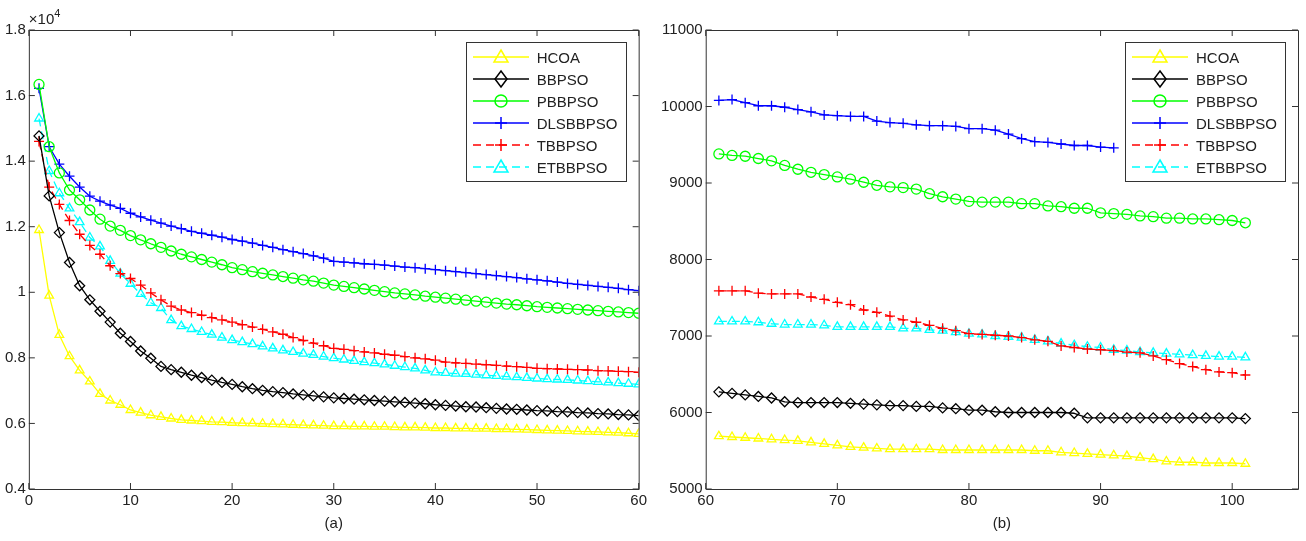  I want to click on x-tick-label: 10, so click(130, 500).